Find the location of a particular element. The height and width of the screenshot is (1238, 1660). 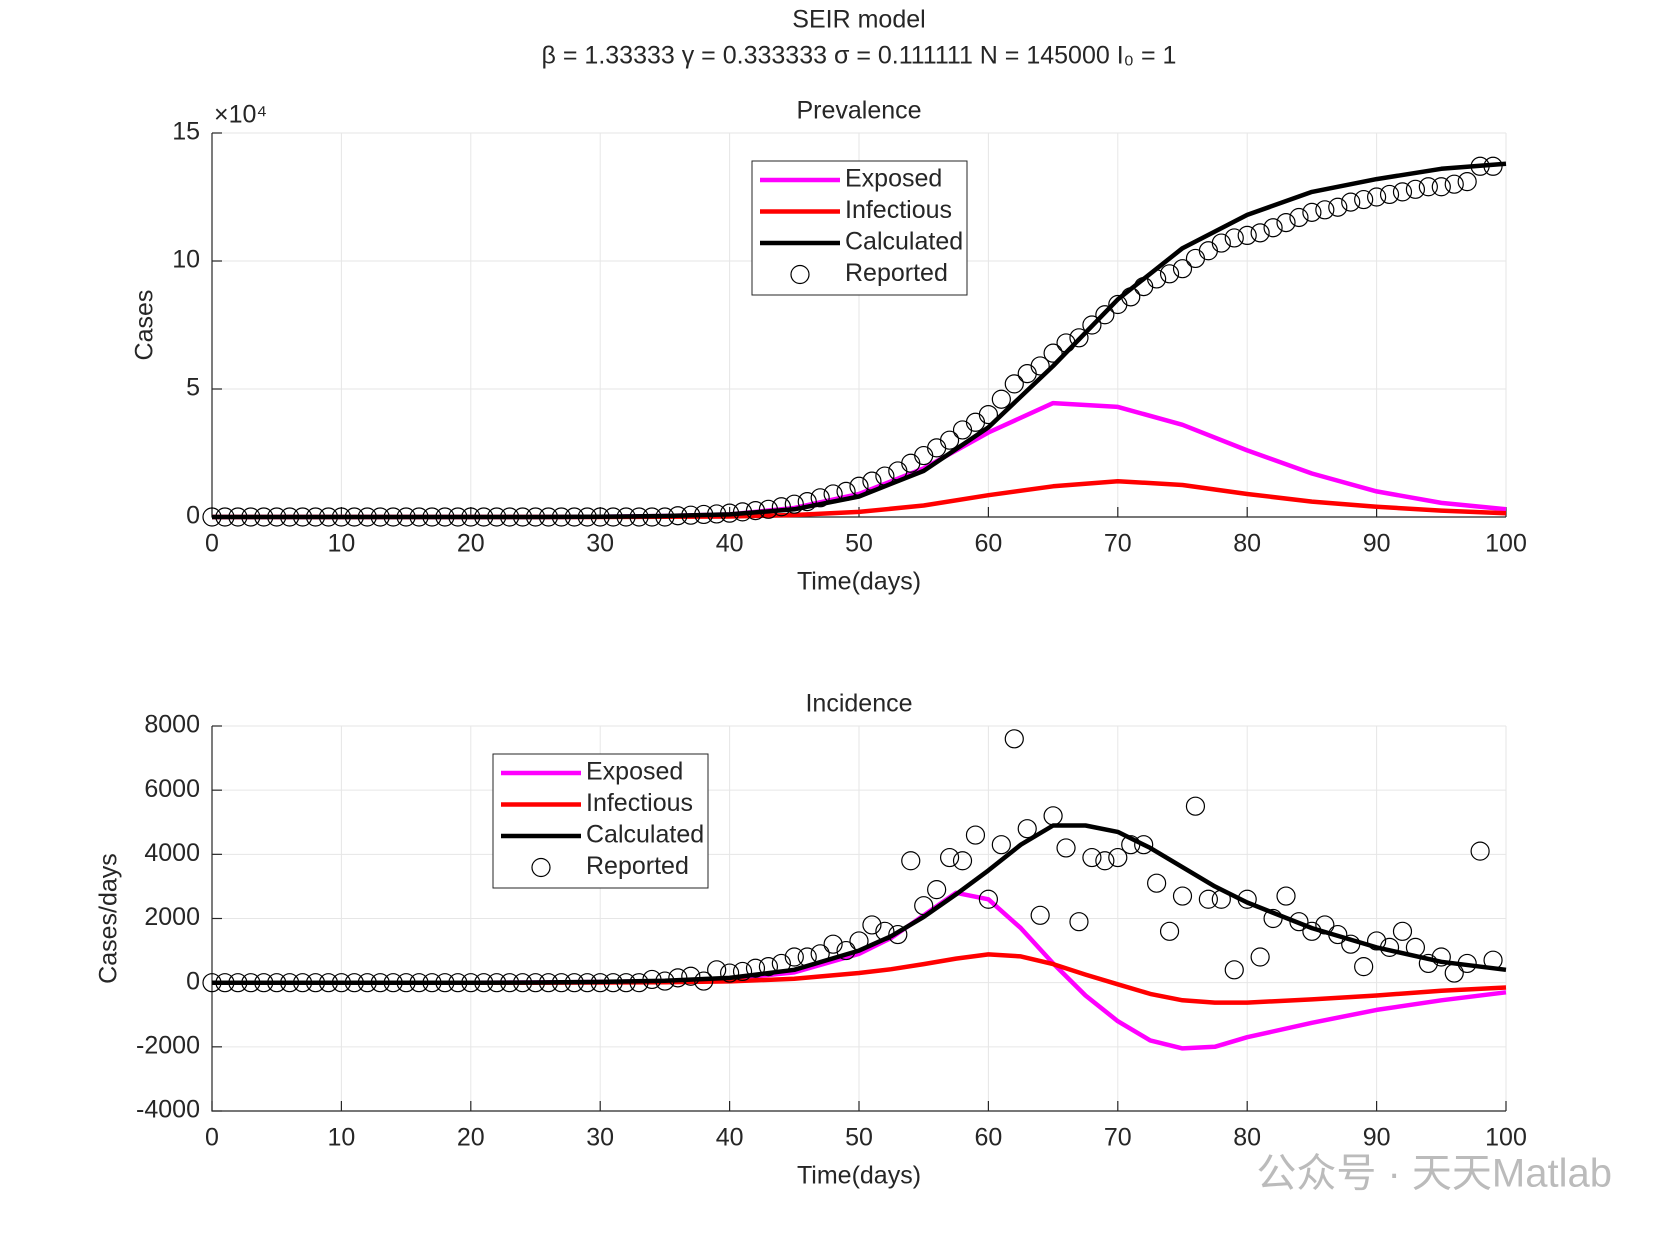

y-tick-label: 10 is located at coordinates (186, 260).